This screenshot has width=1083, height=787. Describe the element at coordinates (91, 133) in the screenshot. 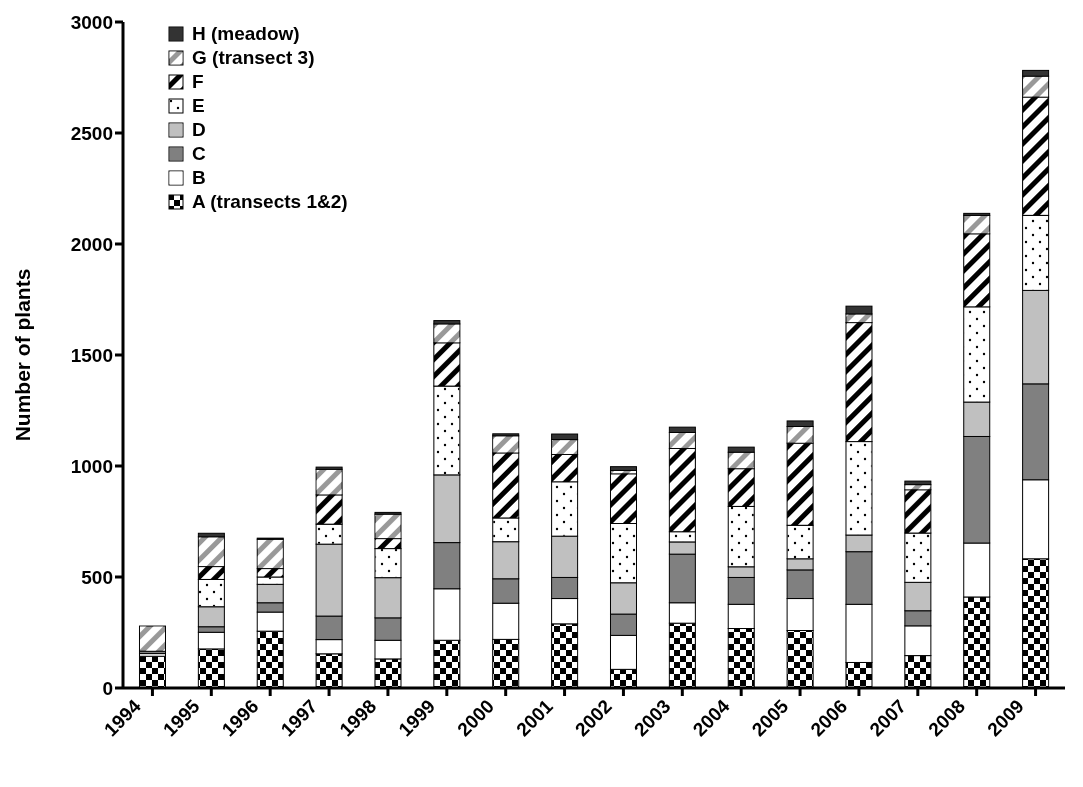

I see `y-tick-label: 2500` at that location.